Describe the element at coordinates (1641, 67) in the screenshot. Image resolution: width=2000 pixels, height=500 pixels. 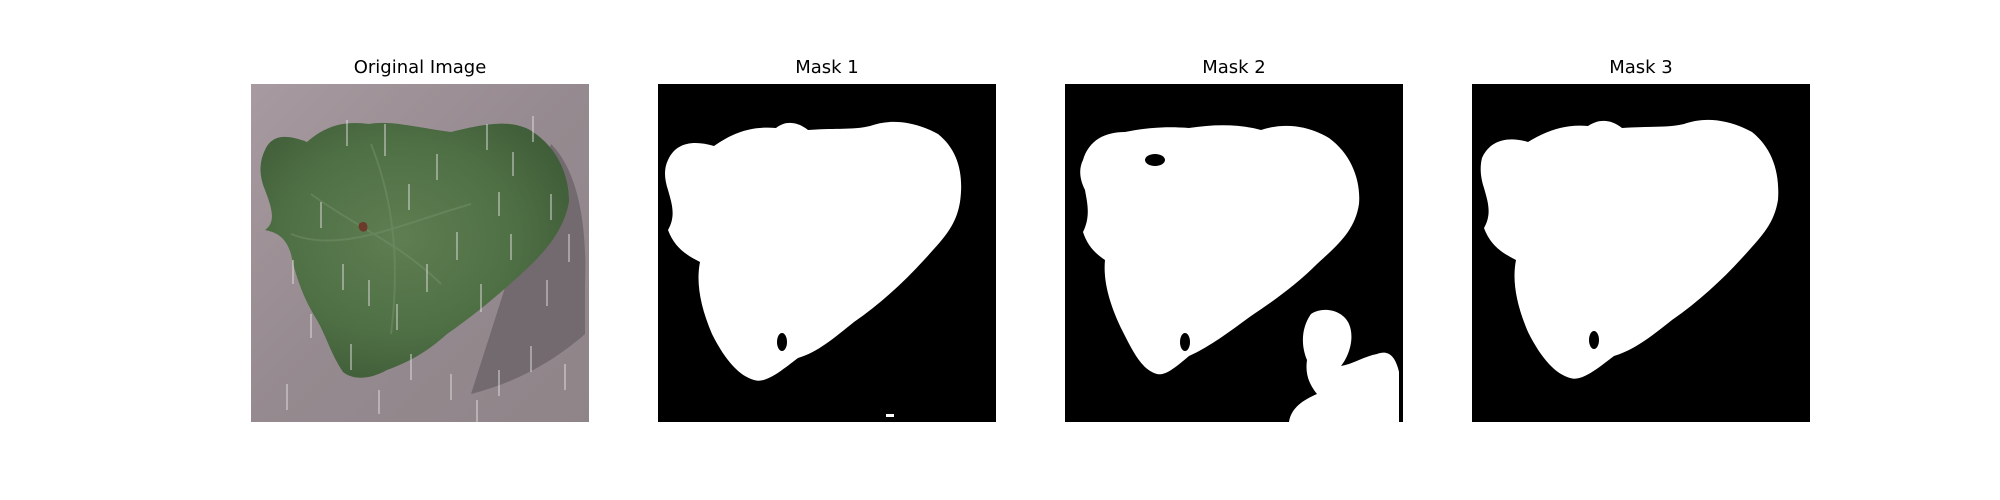
I see `panel-title: Mask 3` at that location.